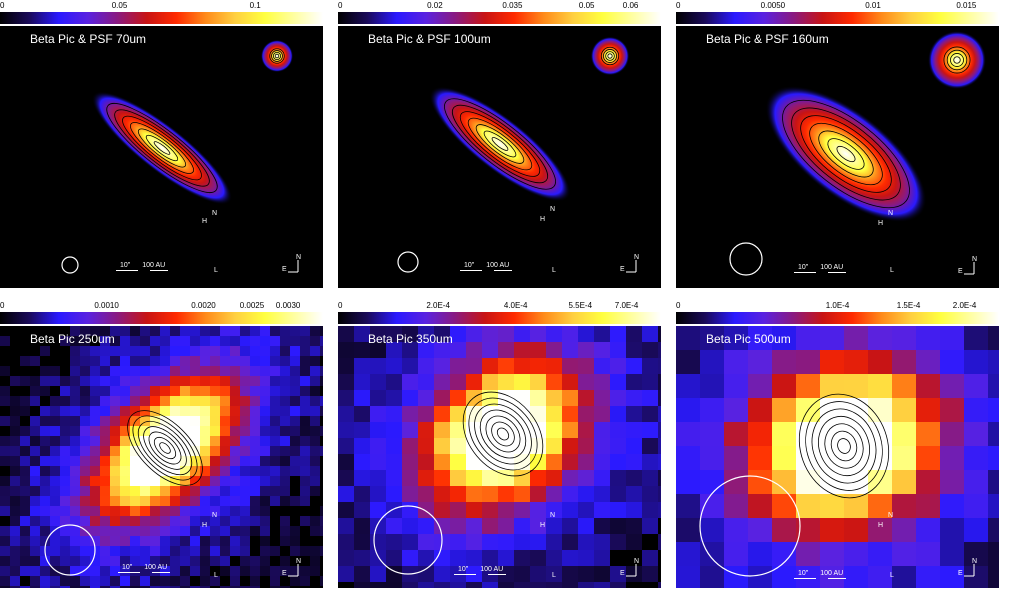 The height and width of the screenshot is (592, 1009). Describe the element at coordinates (499, 13) in the screenshot. I see `colorbar: 0 0.02 0.035 0.05 0.06` at that location.